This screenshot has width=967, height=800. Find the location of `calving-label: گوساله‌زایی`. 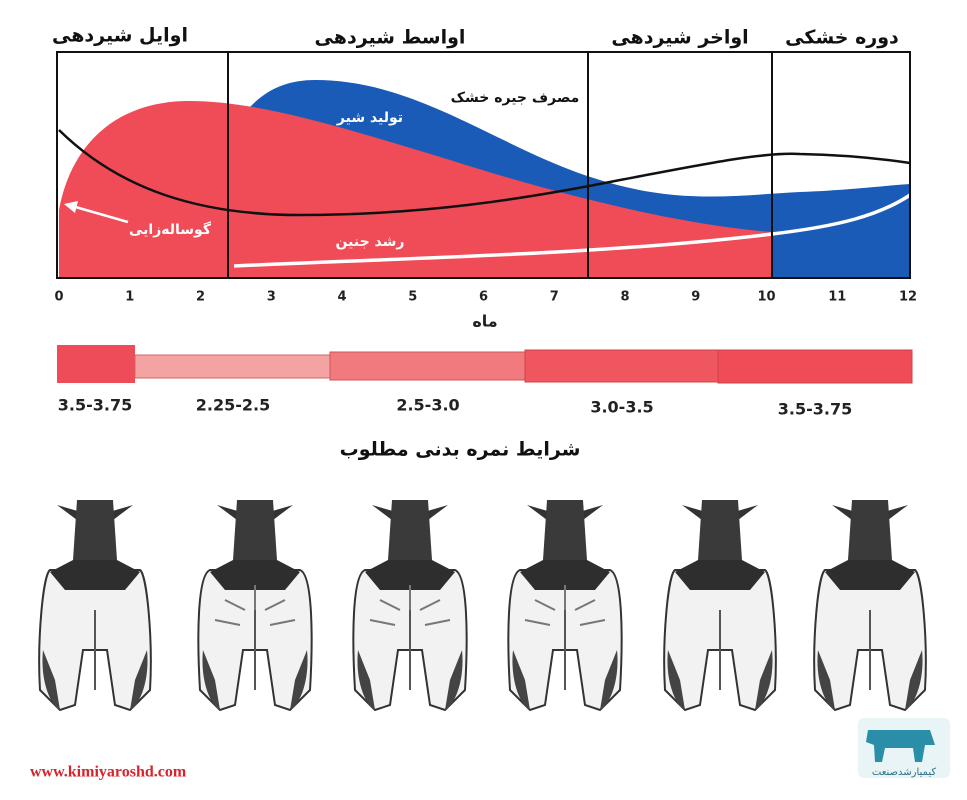

calving-label: گوساله‌زایی is located at coordinates (170, 229).